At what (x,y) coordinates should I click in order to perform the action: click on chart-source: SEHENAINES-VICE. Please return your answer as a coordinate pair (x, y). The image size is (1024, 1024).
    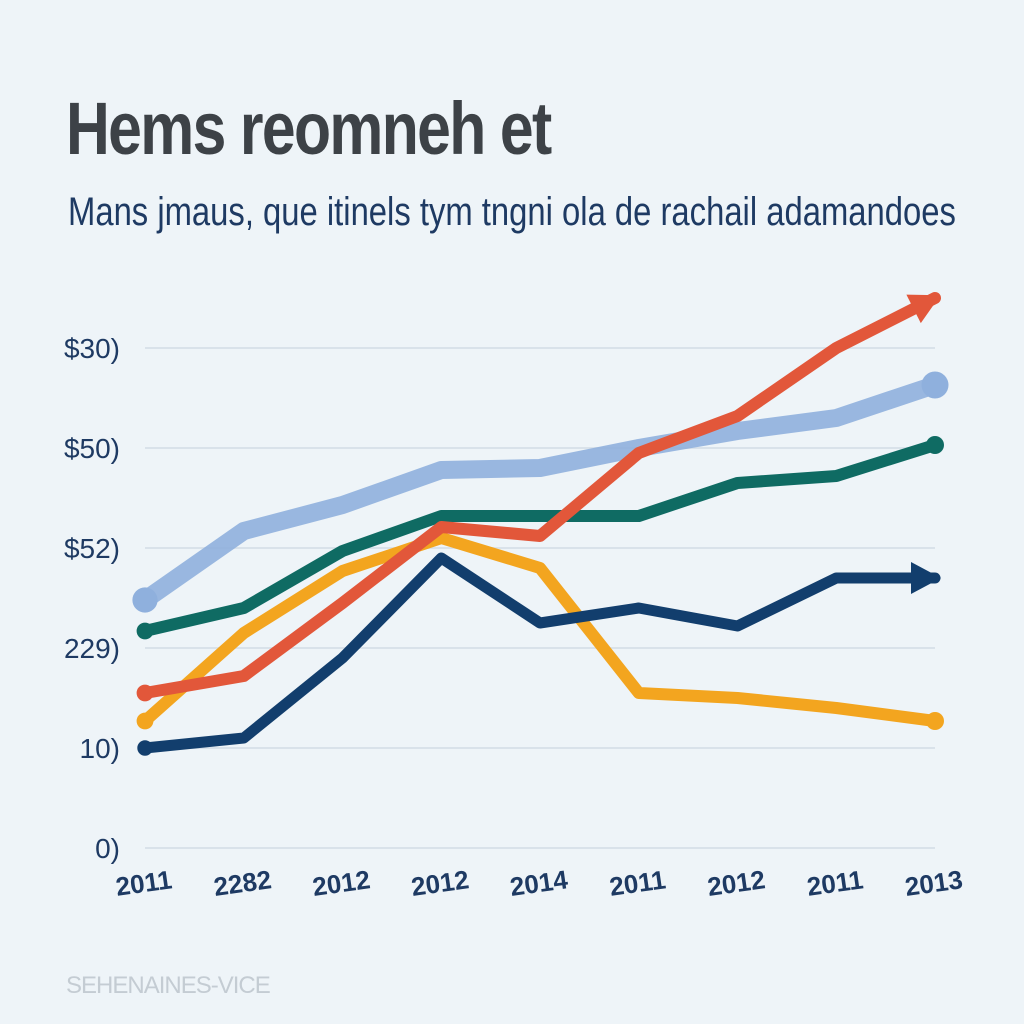
    Looking at the image, I should click on (168, 985).